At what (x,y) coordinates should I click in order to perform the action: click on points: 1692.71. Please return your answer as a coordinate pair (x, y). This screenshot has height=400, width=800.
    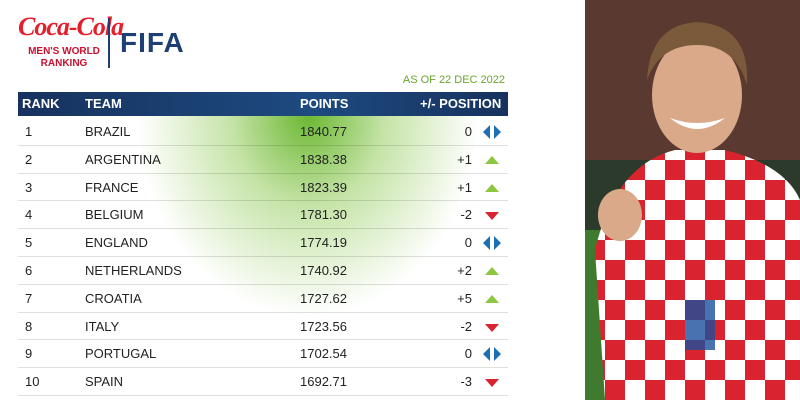
    Looking at the image, I should click on (323, 382).